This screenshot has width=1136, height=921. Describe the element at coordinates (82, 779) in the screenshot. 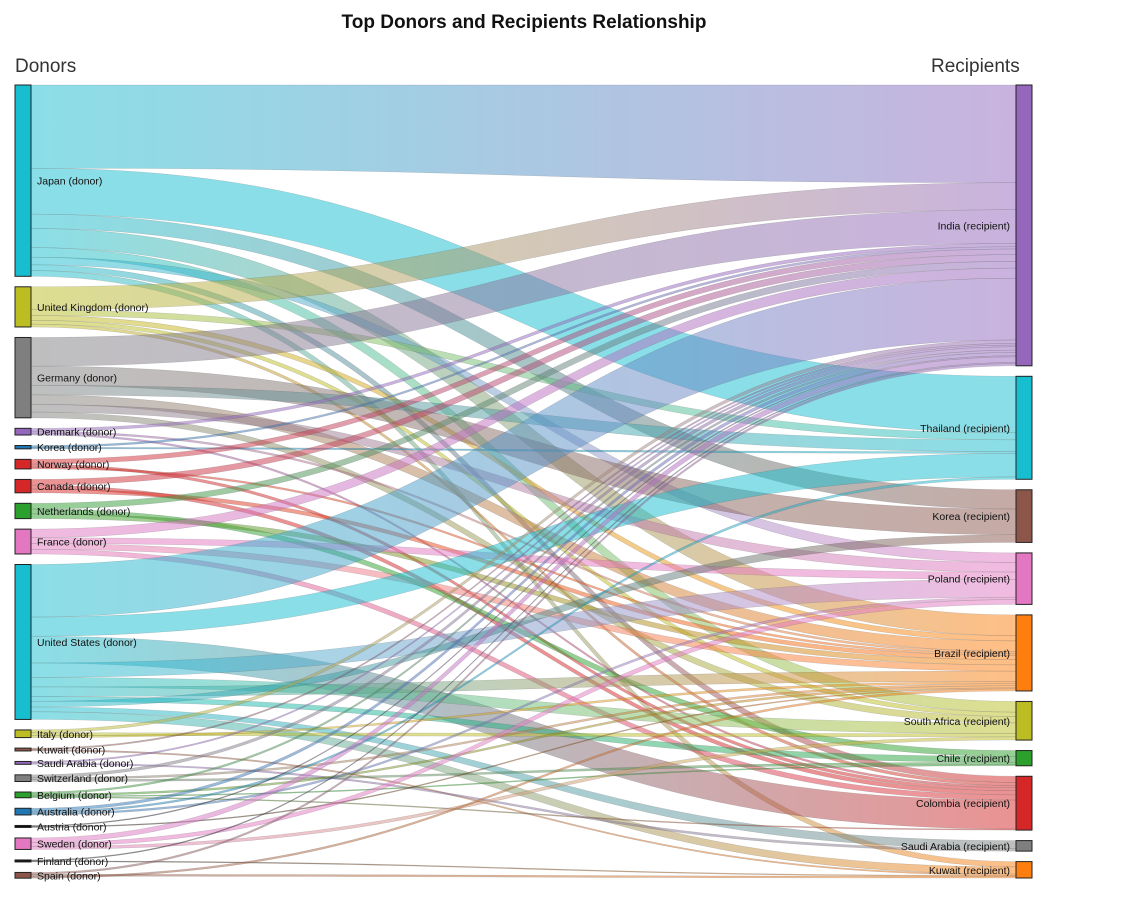

I see `donor-label: Switzerland (donor)` at that location.